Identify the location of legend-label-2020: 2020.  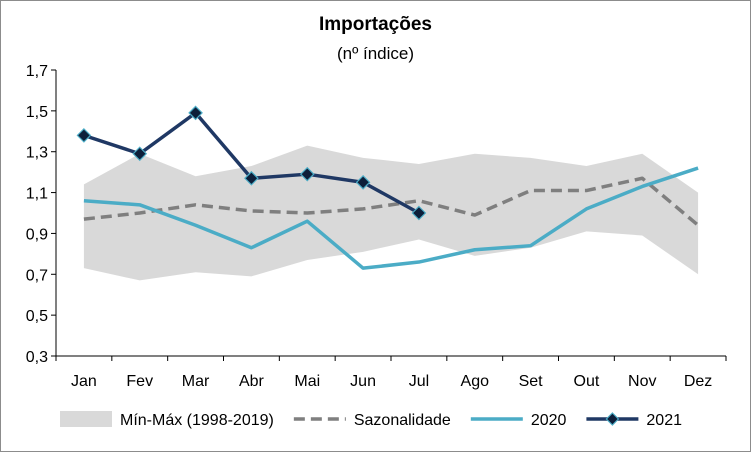
(549, 420).